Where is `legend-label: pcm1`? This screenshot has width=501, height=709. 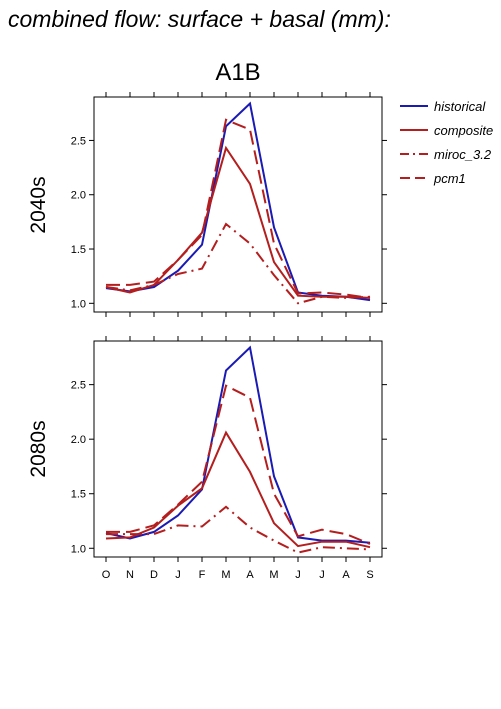 legend-label: pcm1 is located at coordinates (449, 178).